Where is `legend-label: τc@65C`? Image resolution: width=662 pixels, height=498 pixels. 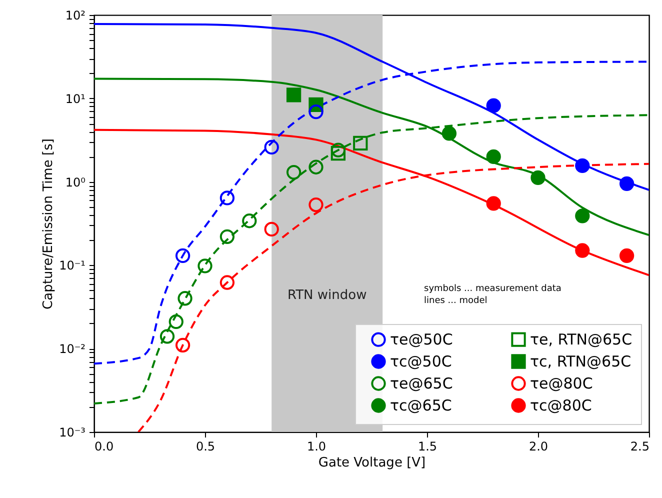
legend-label: τc@65C is located at coordinates (421, 405).